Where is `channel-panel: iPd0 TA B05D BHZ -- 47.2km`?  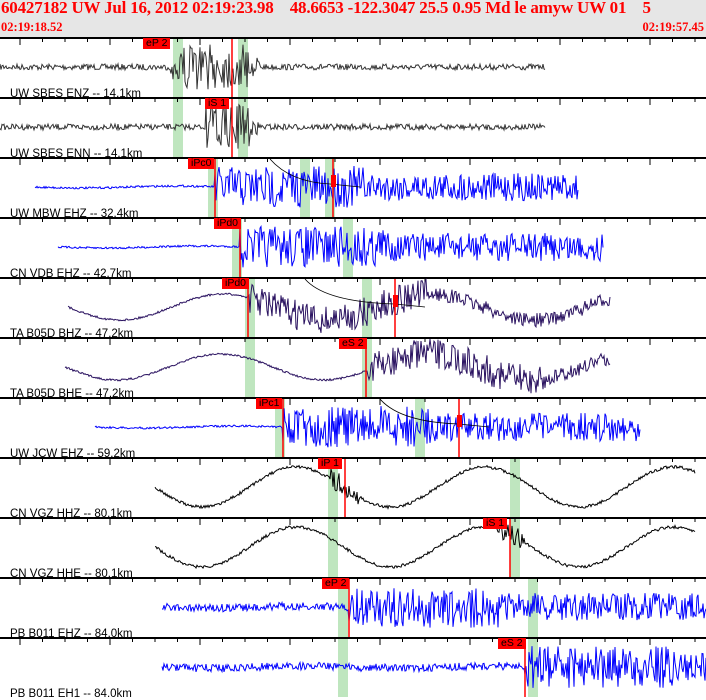 channel-panel: iPd0 TA B05D BHZ -- 47.2km is located at coordinates (353, 308).